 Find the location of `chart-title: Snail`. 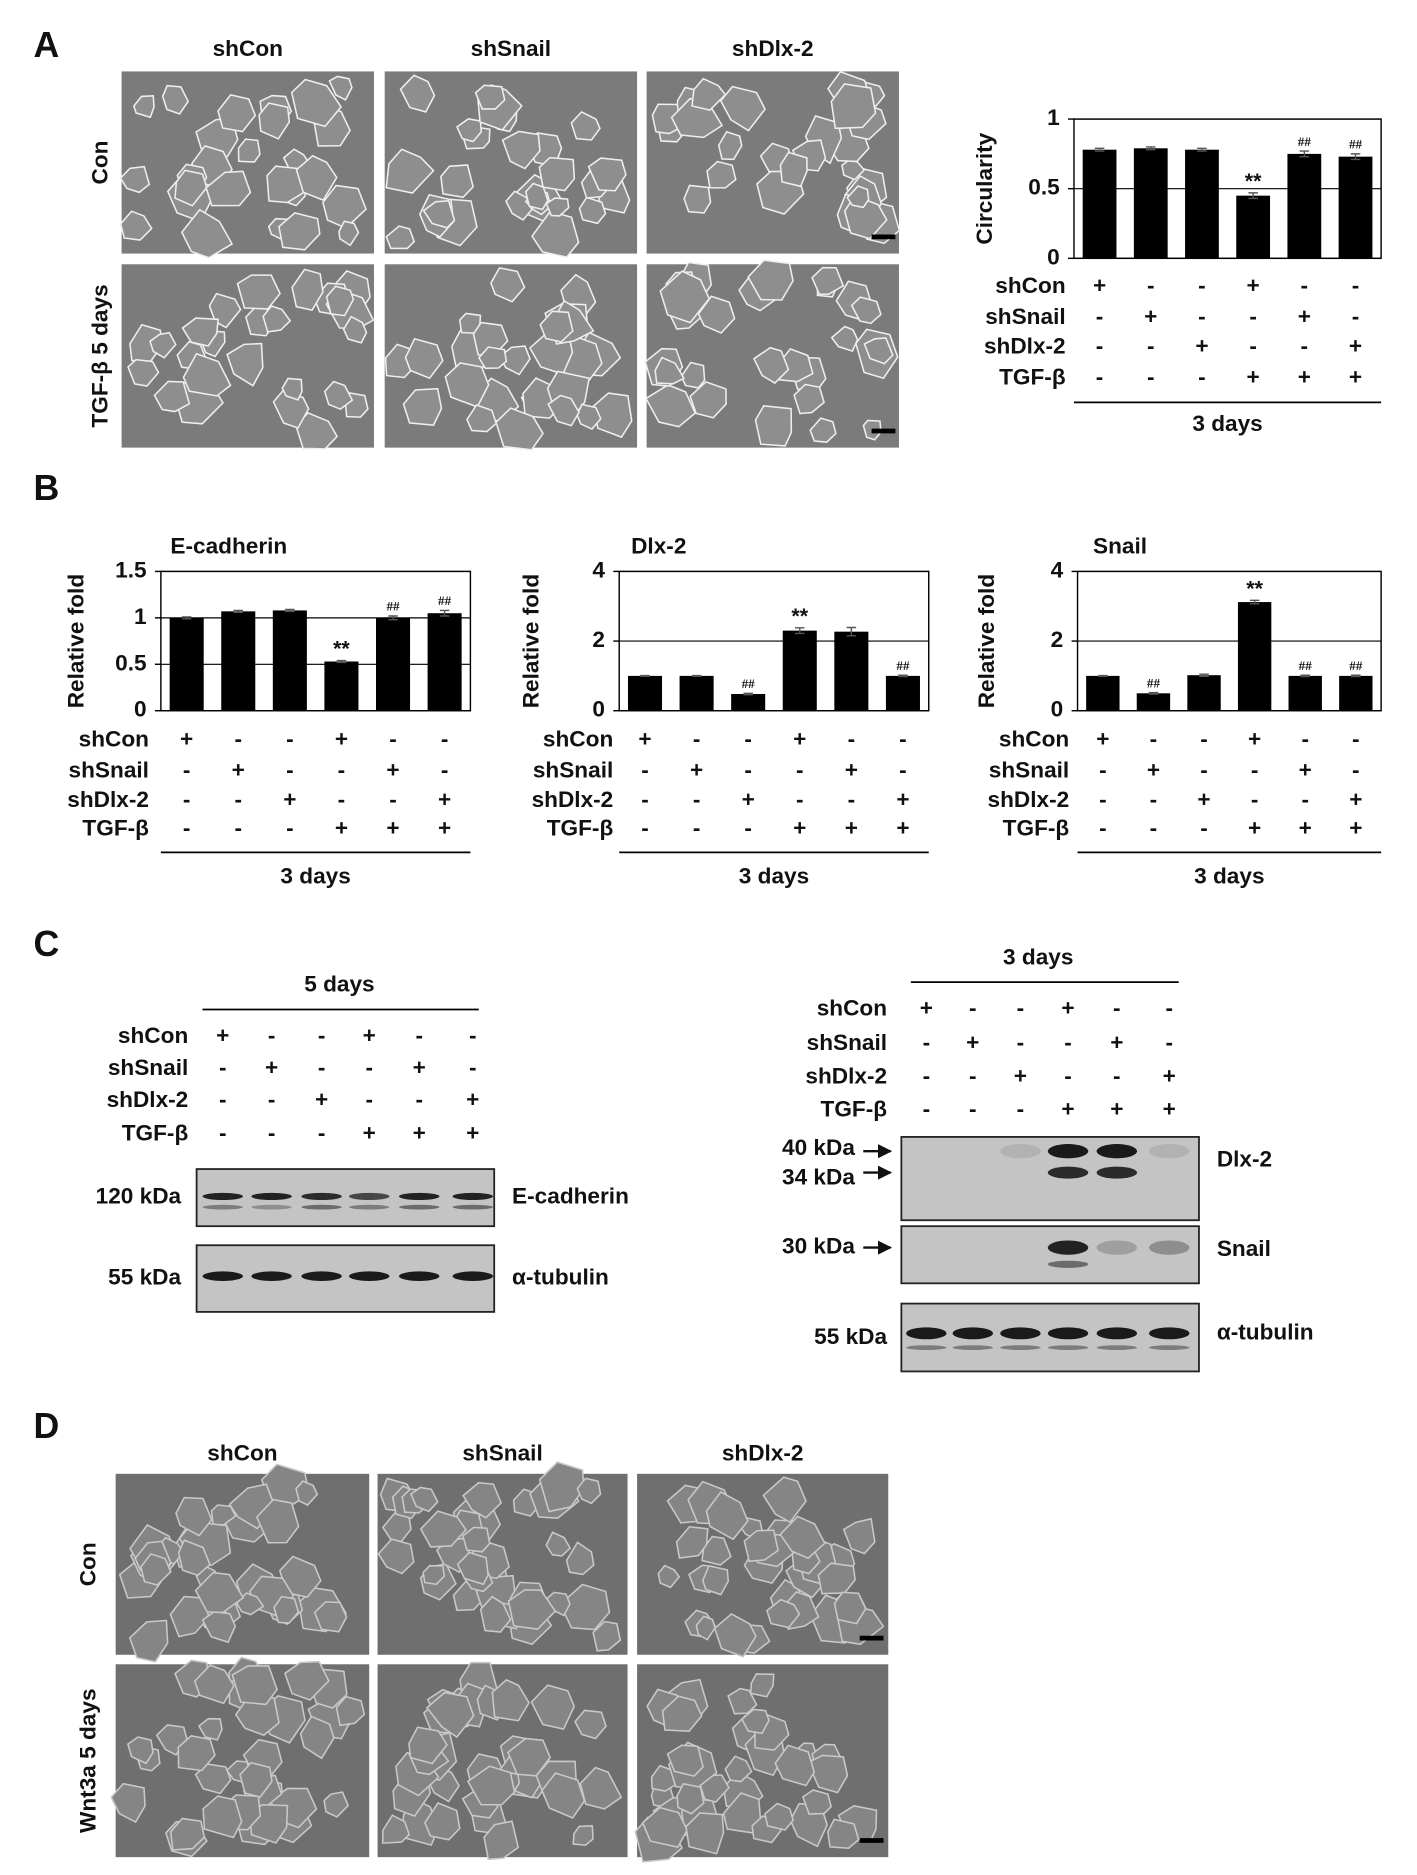

chart-title: Snail is located at coordinates (1120, 546).